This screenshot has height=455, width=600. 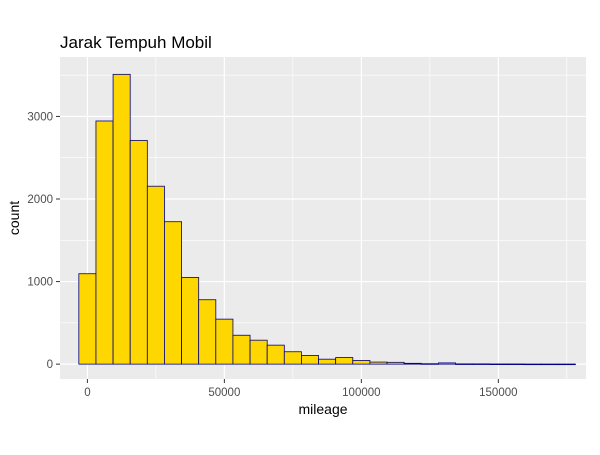 I want to click on x-axis-ticks: 0 50000 100000 150000, so click(x=301, y=389).